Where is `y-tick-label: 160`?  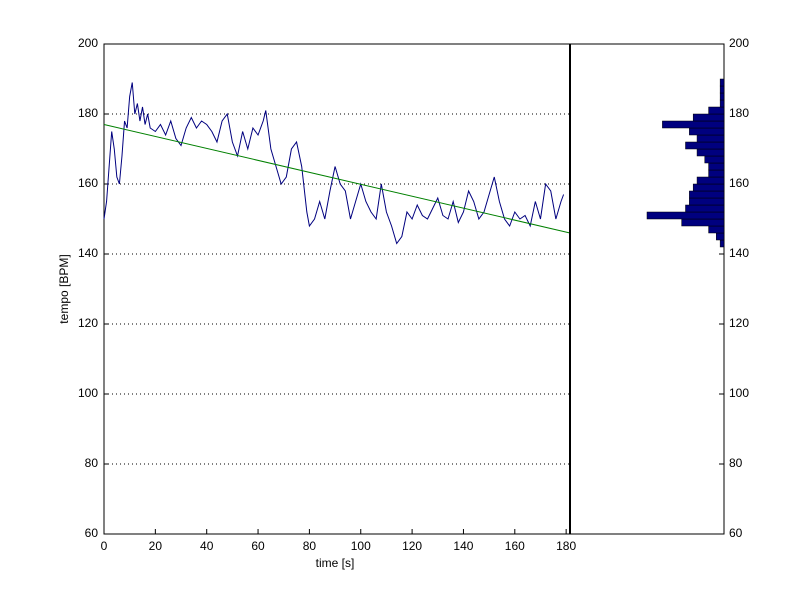
y-tick-label: 160 is located at coordinates (88, 183).